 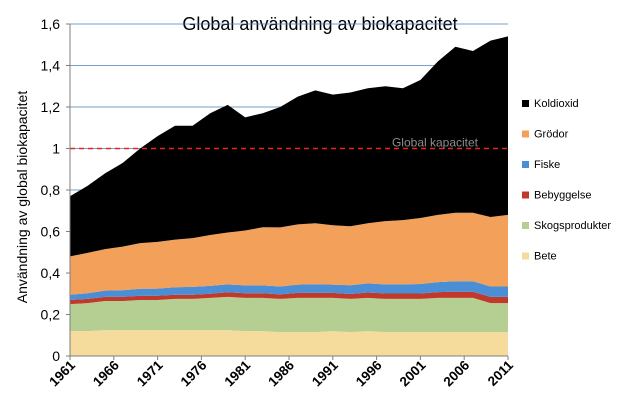 What do you see at coordinates (551, 135) in the screenshot?
I see `legend-label-grödor: Grödor` at bounding box center [551, 135].